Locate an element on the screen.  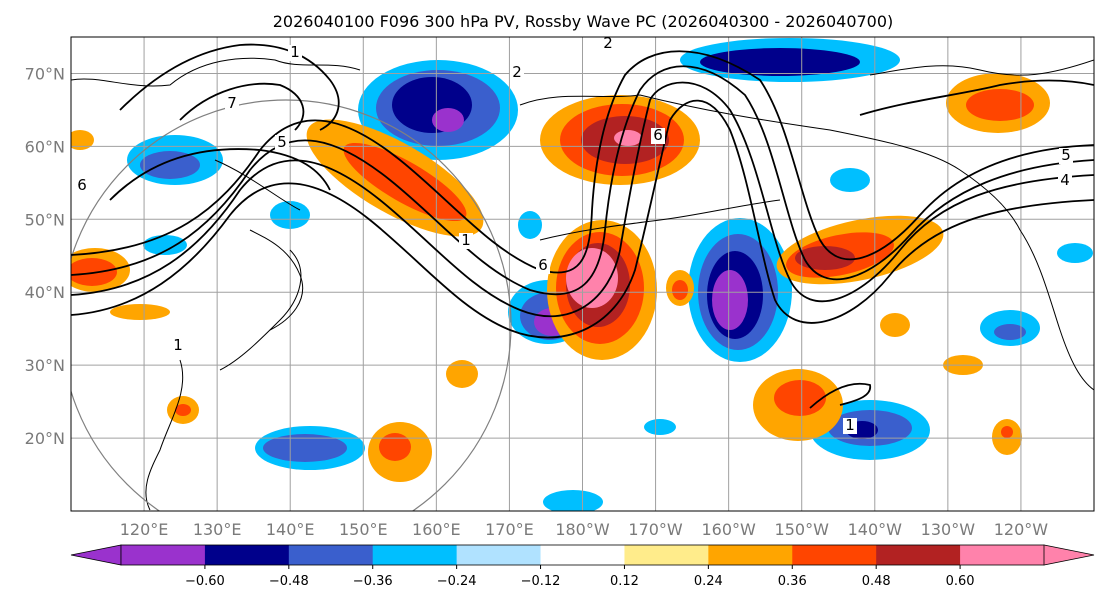
colorbar-outline is located at coordinates (582, 555).